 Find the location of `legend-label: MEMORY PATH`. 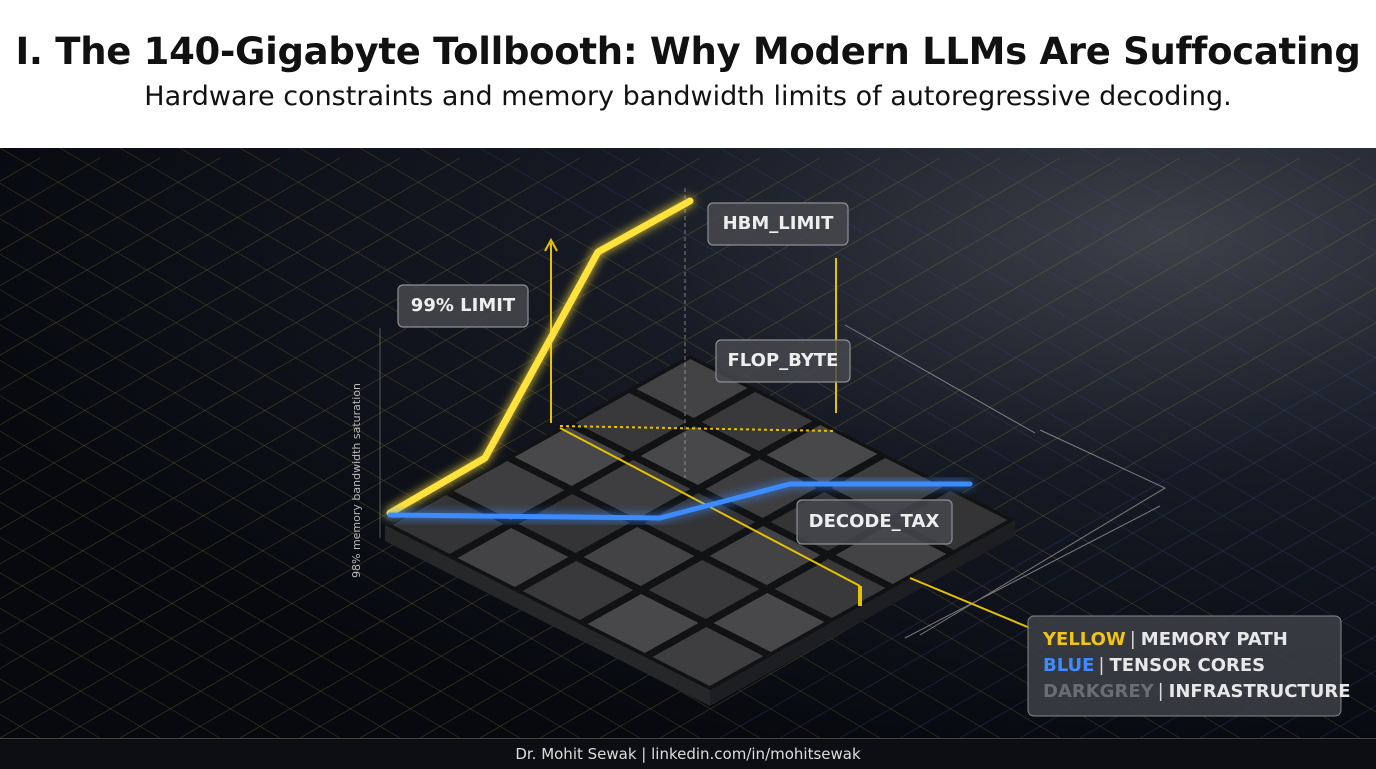

legend-label: MEMORY PATH is located at coordinates (1214, 639).